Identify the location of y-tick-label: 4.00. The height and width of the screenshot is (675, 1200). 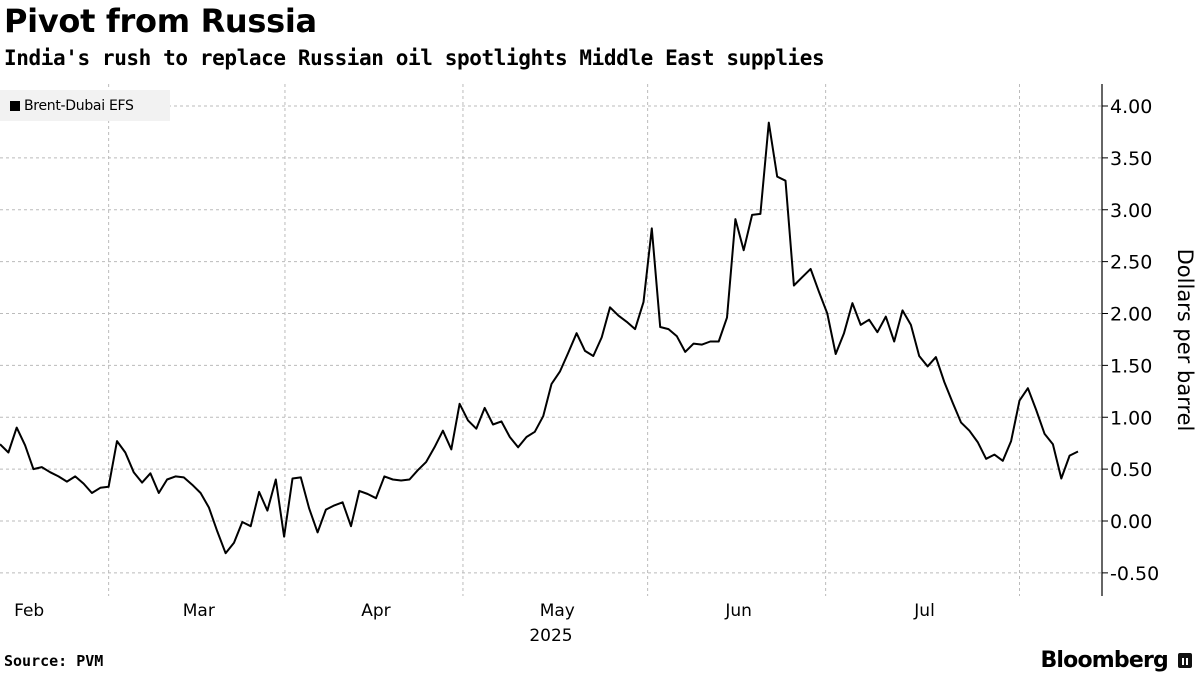
(1131, 107).